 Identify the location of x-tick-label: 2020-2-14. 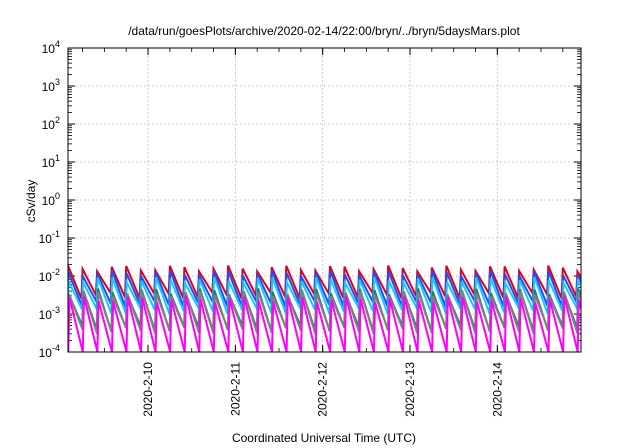
(497, 389).